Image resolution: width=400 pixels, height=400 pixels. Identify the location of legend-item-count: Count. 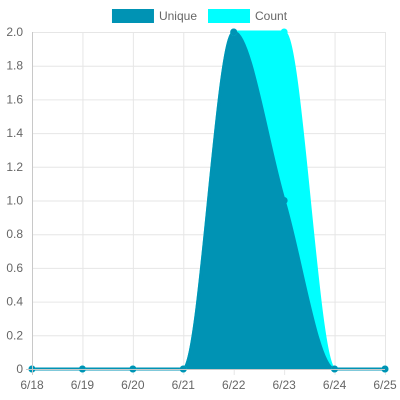
(248, 16).